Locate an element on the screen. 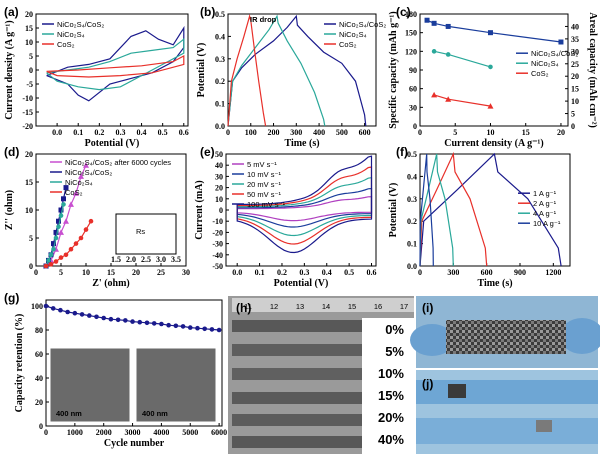 The height and width of the screenshot is (457, 600). legend-label: 1 A g⁻¹ is located at coordinates (545, 193).